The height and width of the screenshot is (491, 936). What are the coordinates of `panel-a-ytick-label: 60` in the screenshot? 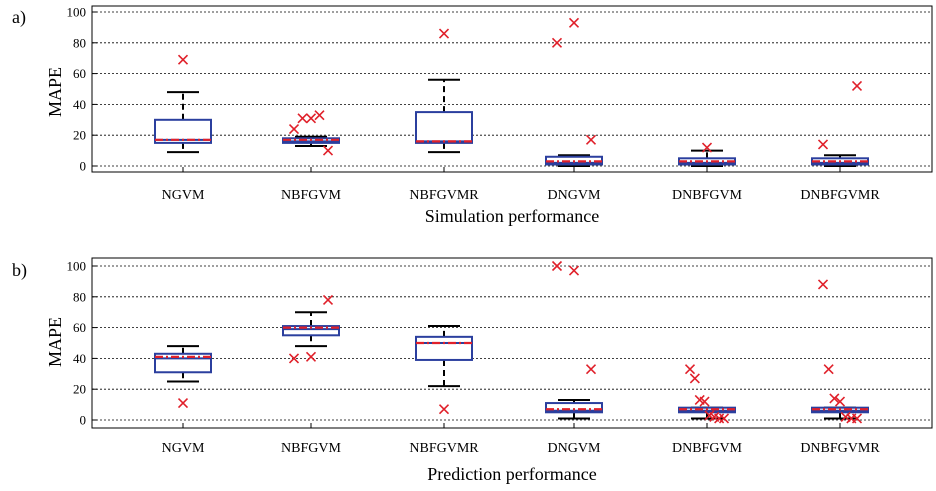 It's located at (79, 73).